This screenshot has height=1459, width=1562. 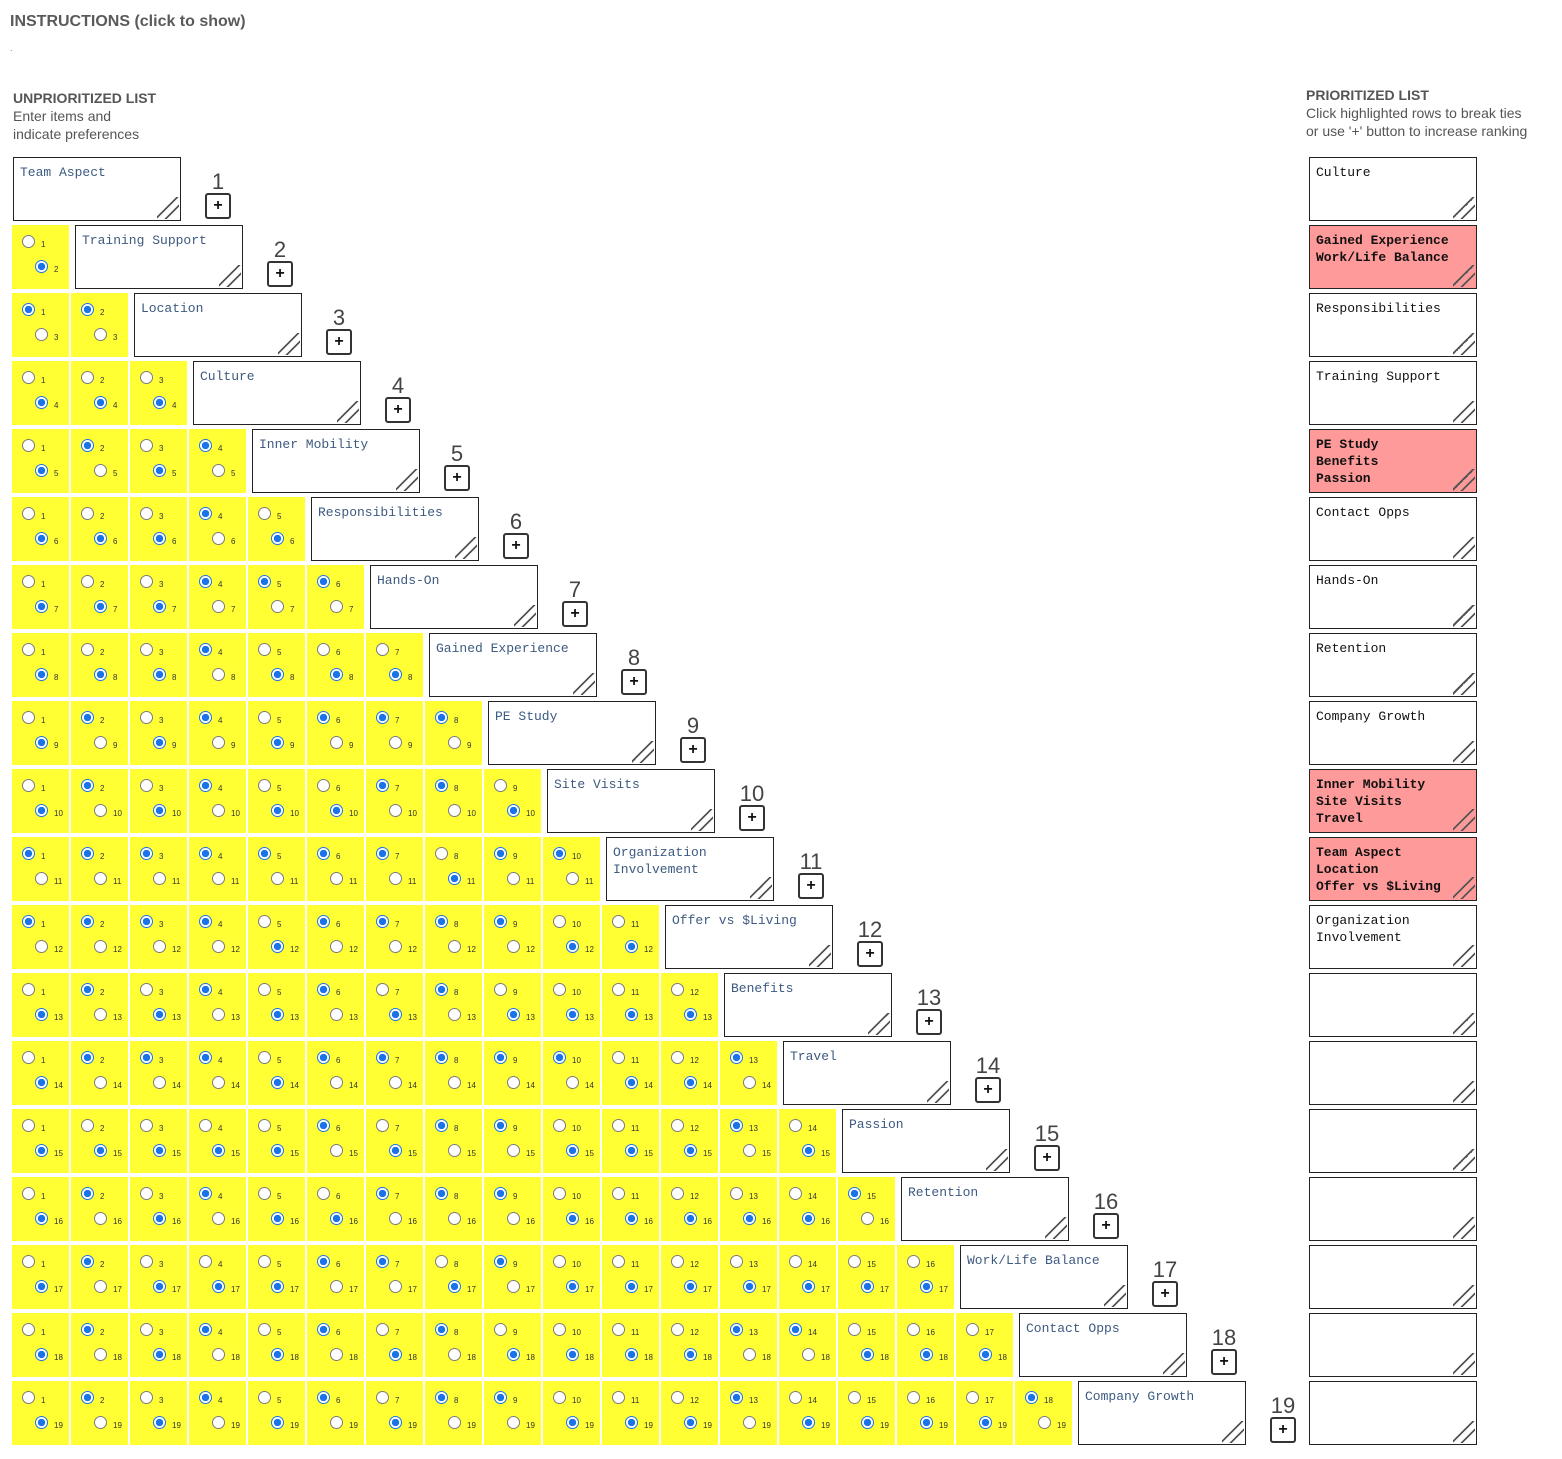 What do you see at coordinates (1393, 461) in the screenshot?
I see `tied-priority-slot: PE Study Benefits Passion` at bounding box center [1393, 461].